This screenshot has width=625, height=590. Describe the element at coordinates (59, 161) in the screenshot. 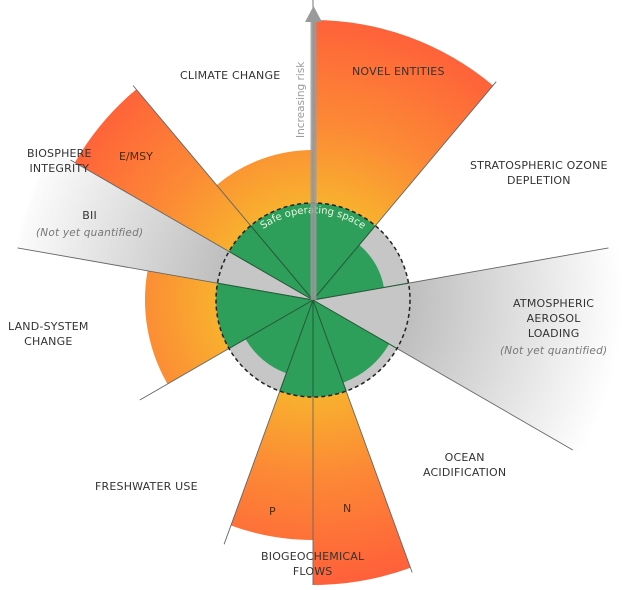

I see `label-biosphere-integrity: BIOSPHERE INTEGRITY` at that location.